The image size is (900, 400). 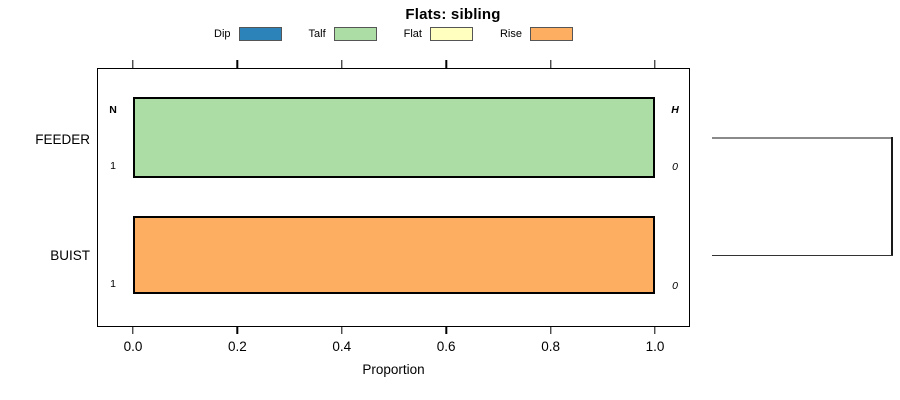 What do you see at coordinates (393, 34) in the screenshot?
I see `legend: Dip Talf Flat Rise` at bounding box center [393, 34].